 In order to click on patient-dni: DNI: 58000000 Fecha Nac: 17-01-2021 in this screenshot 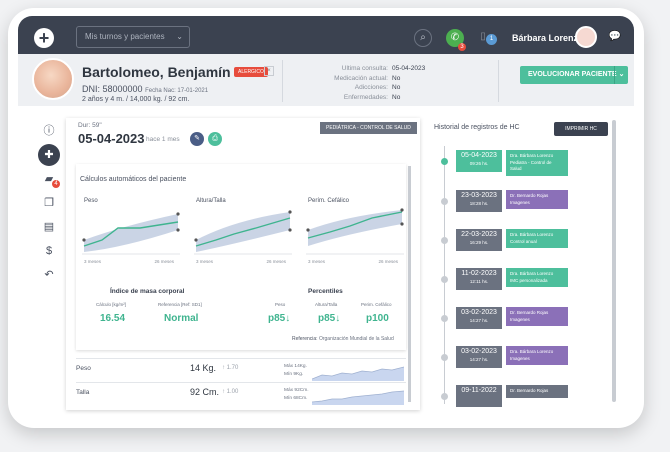, I will do `click(145, 89)`.